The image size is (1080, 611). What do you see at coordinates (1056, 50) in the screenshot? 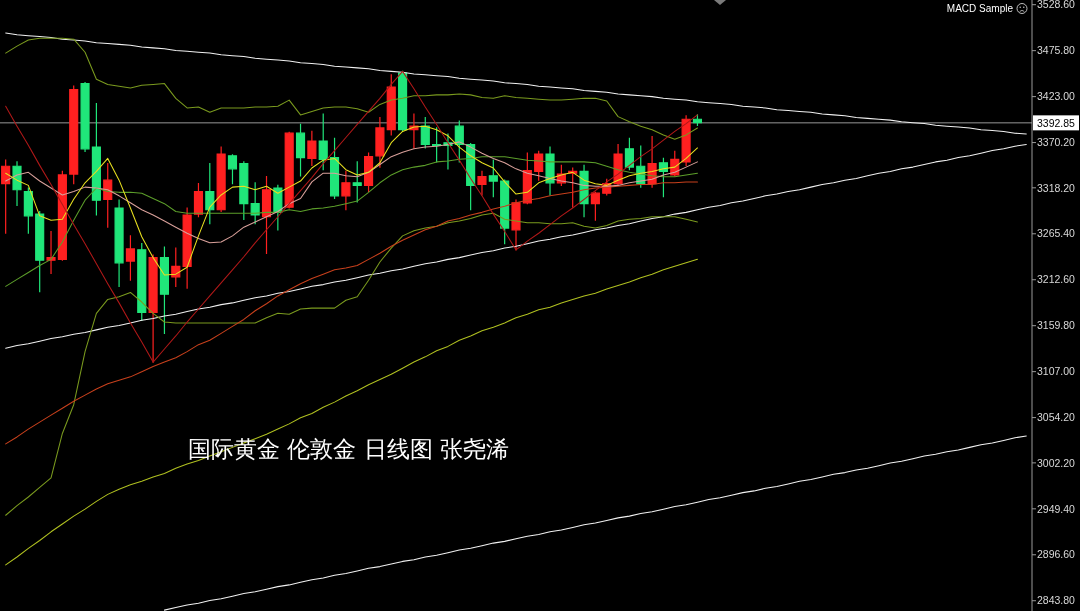
I see `y-tick-label: 3475.80` at bounding box center [1056, 50].